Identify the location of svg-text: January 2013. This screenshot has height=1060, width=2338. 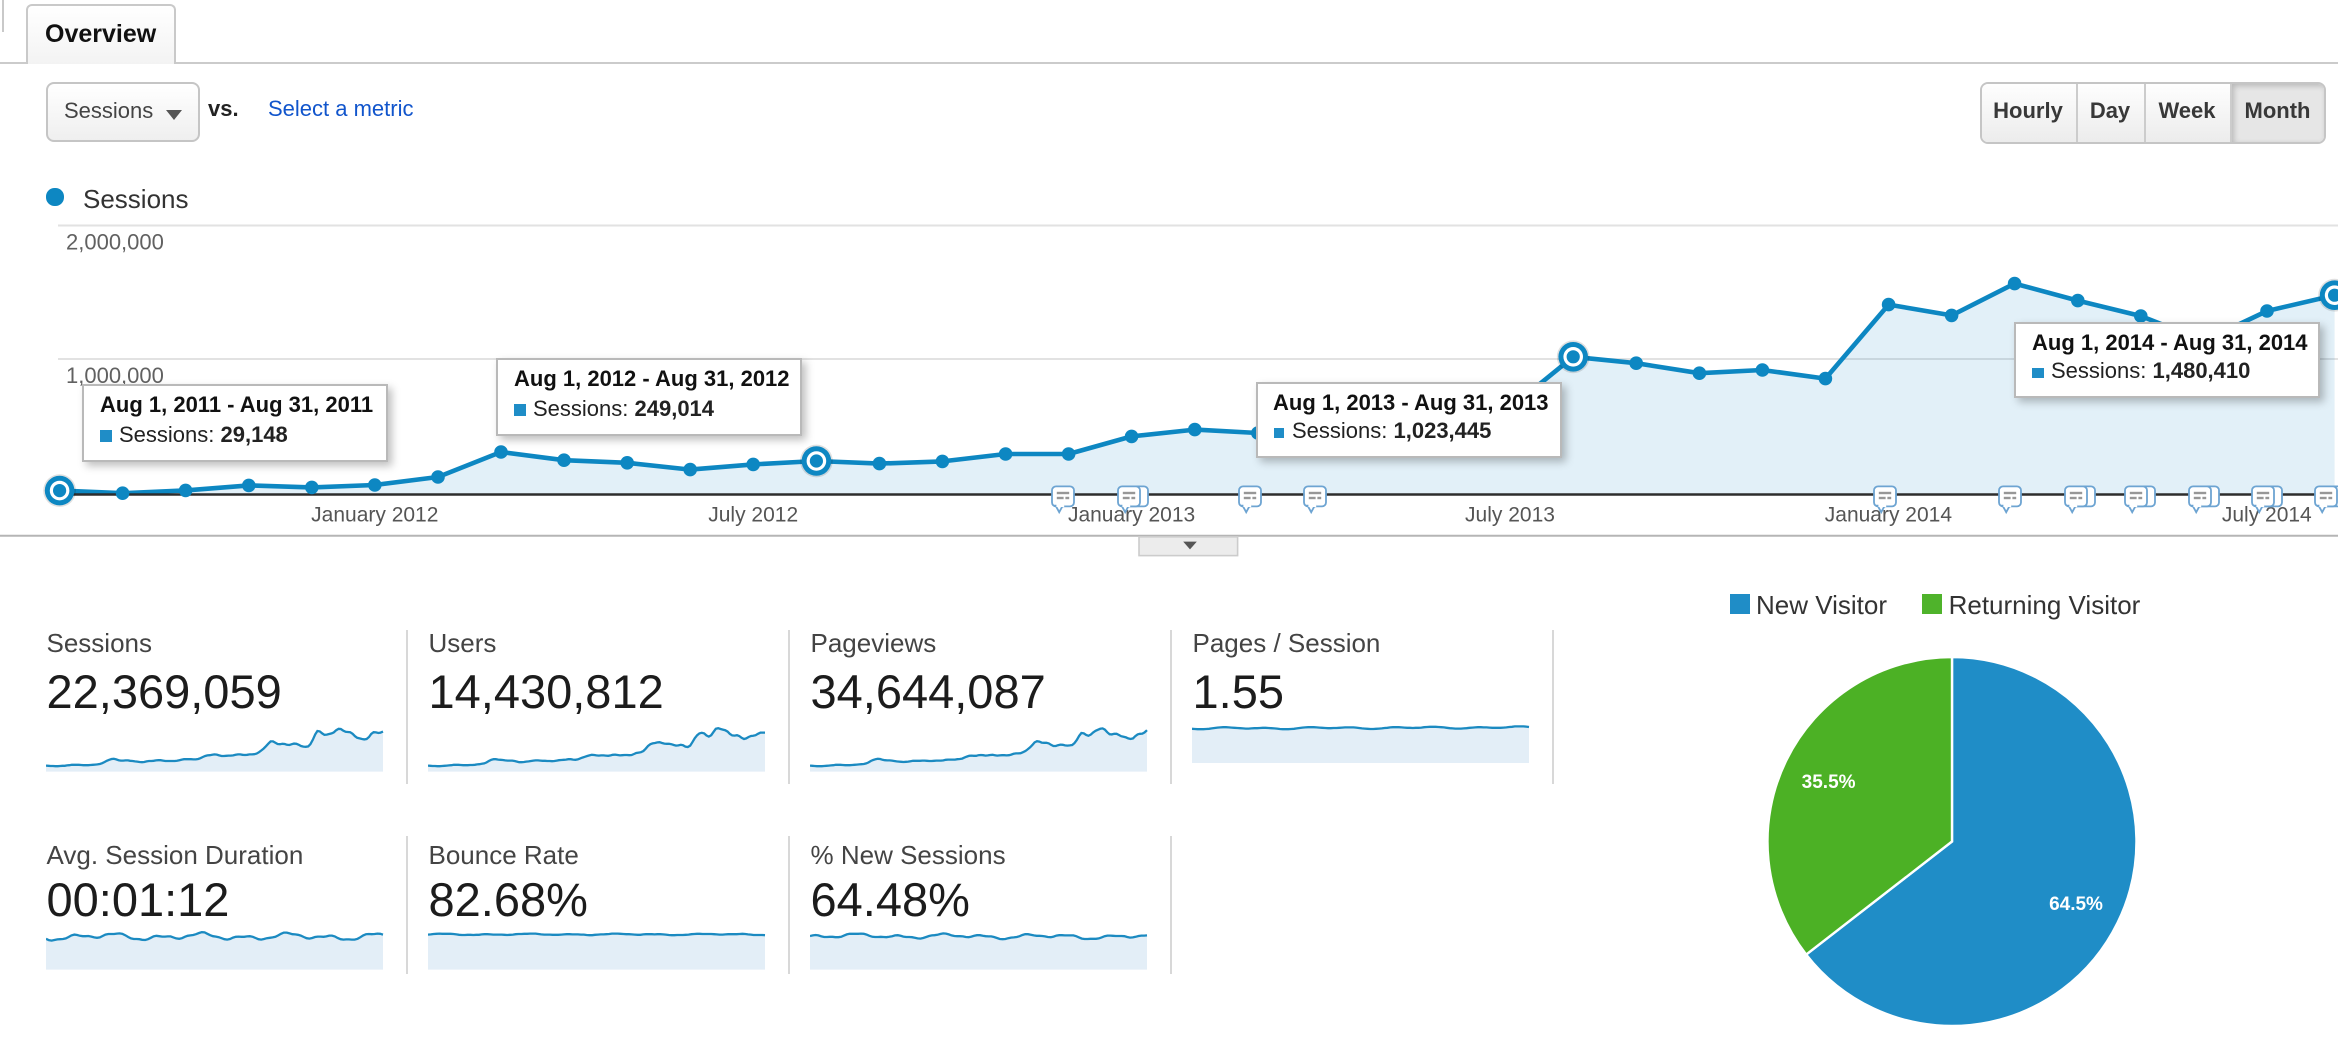
(1131, 515).